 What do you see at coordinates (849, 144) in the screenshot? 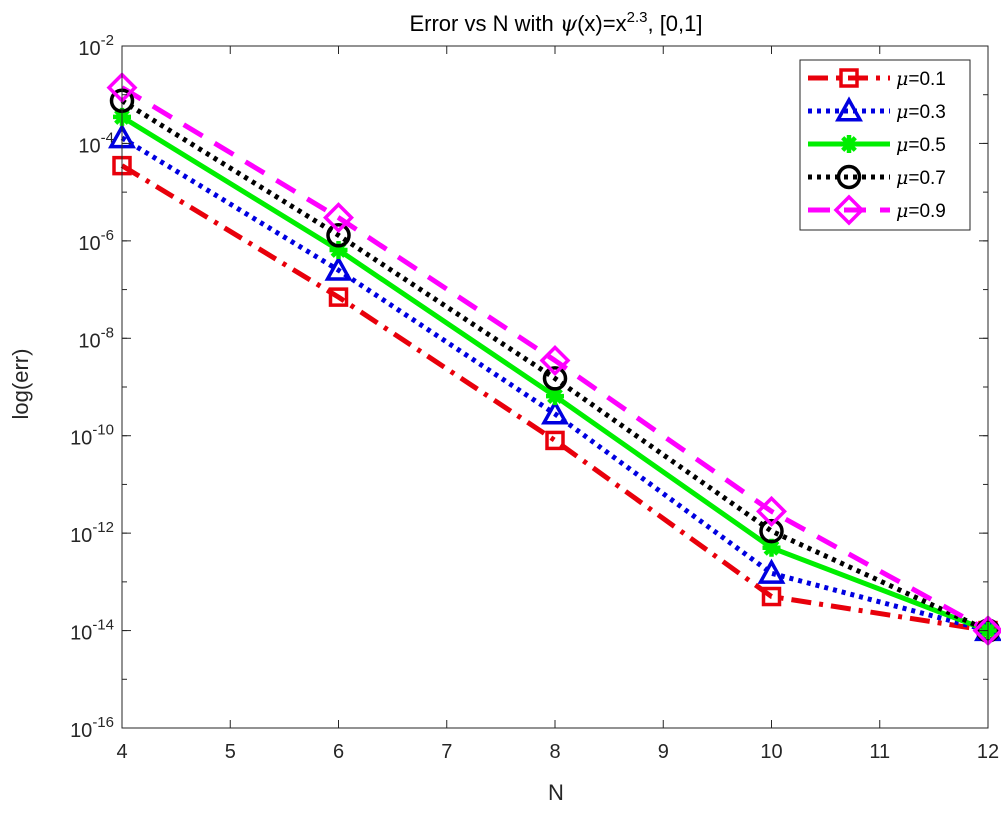
I see `data-marker-asterisk` at bounding box center [849, 144].